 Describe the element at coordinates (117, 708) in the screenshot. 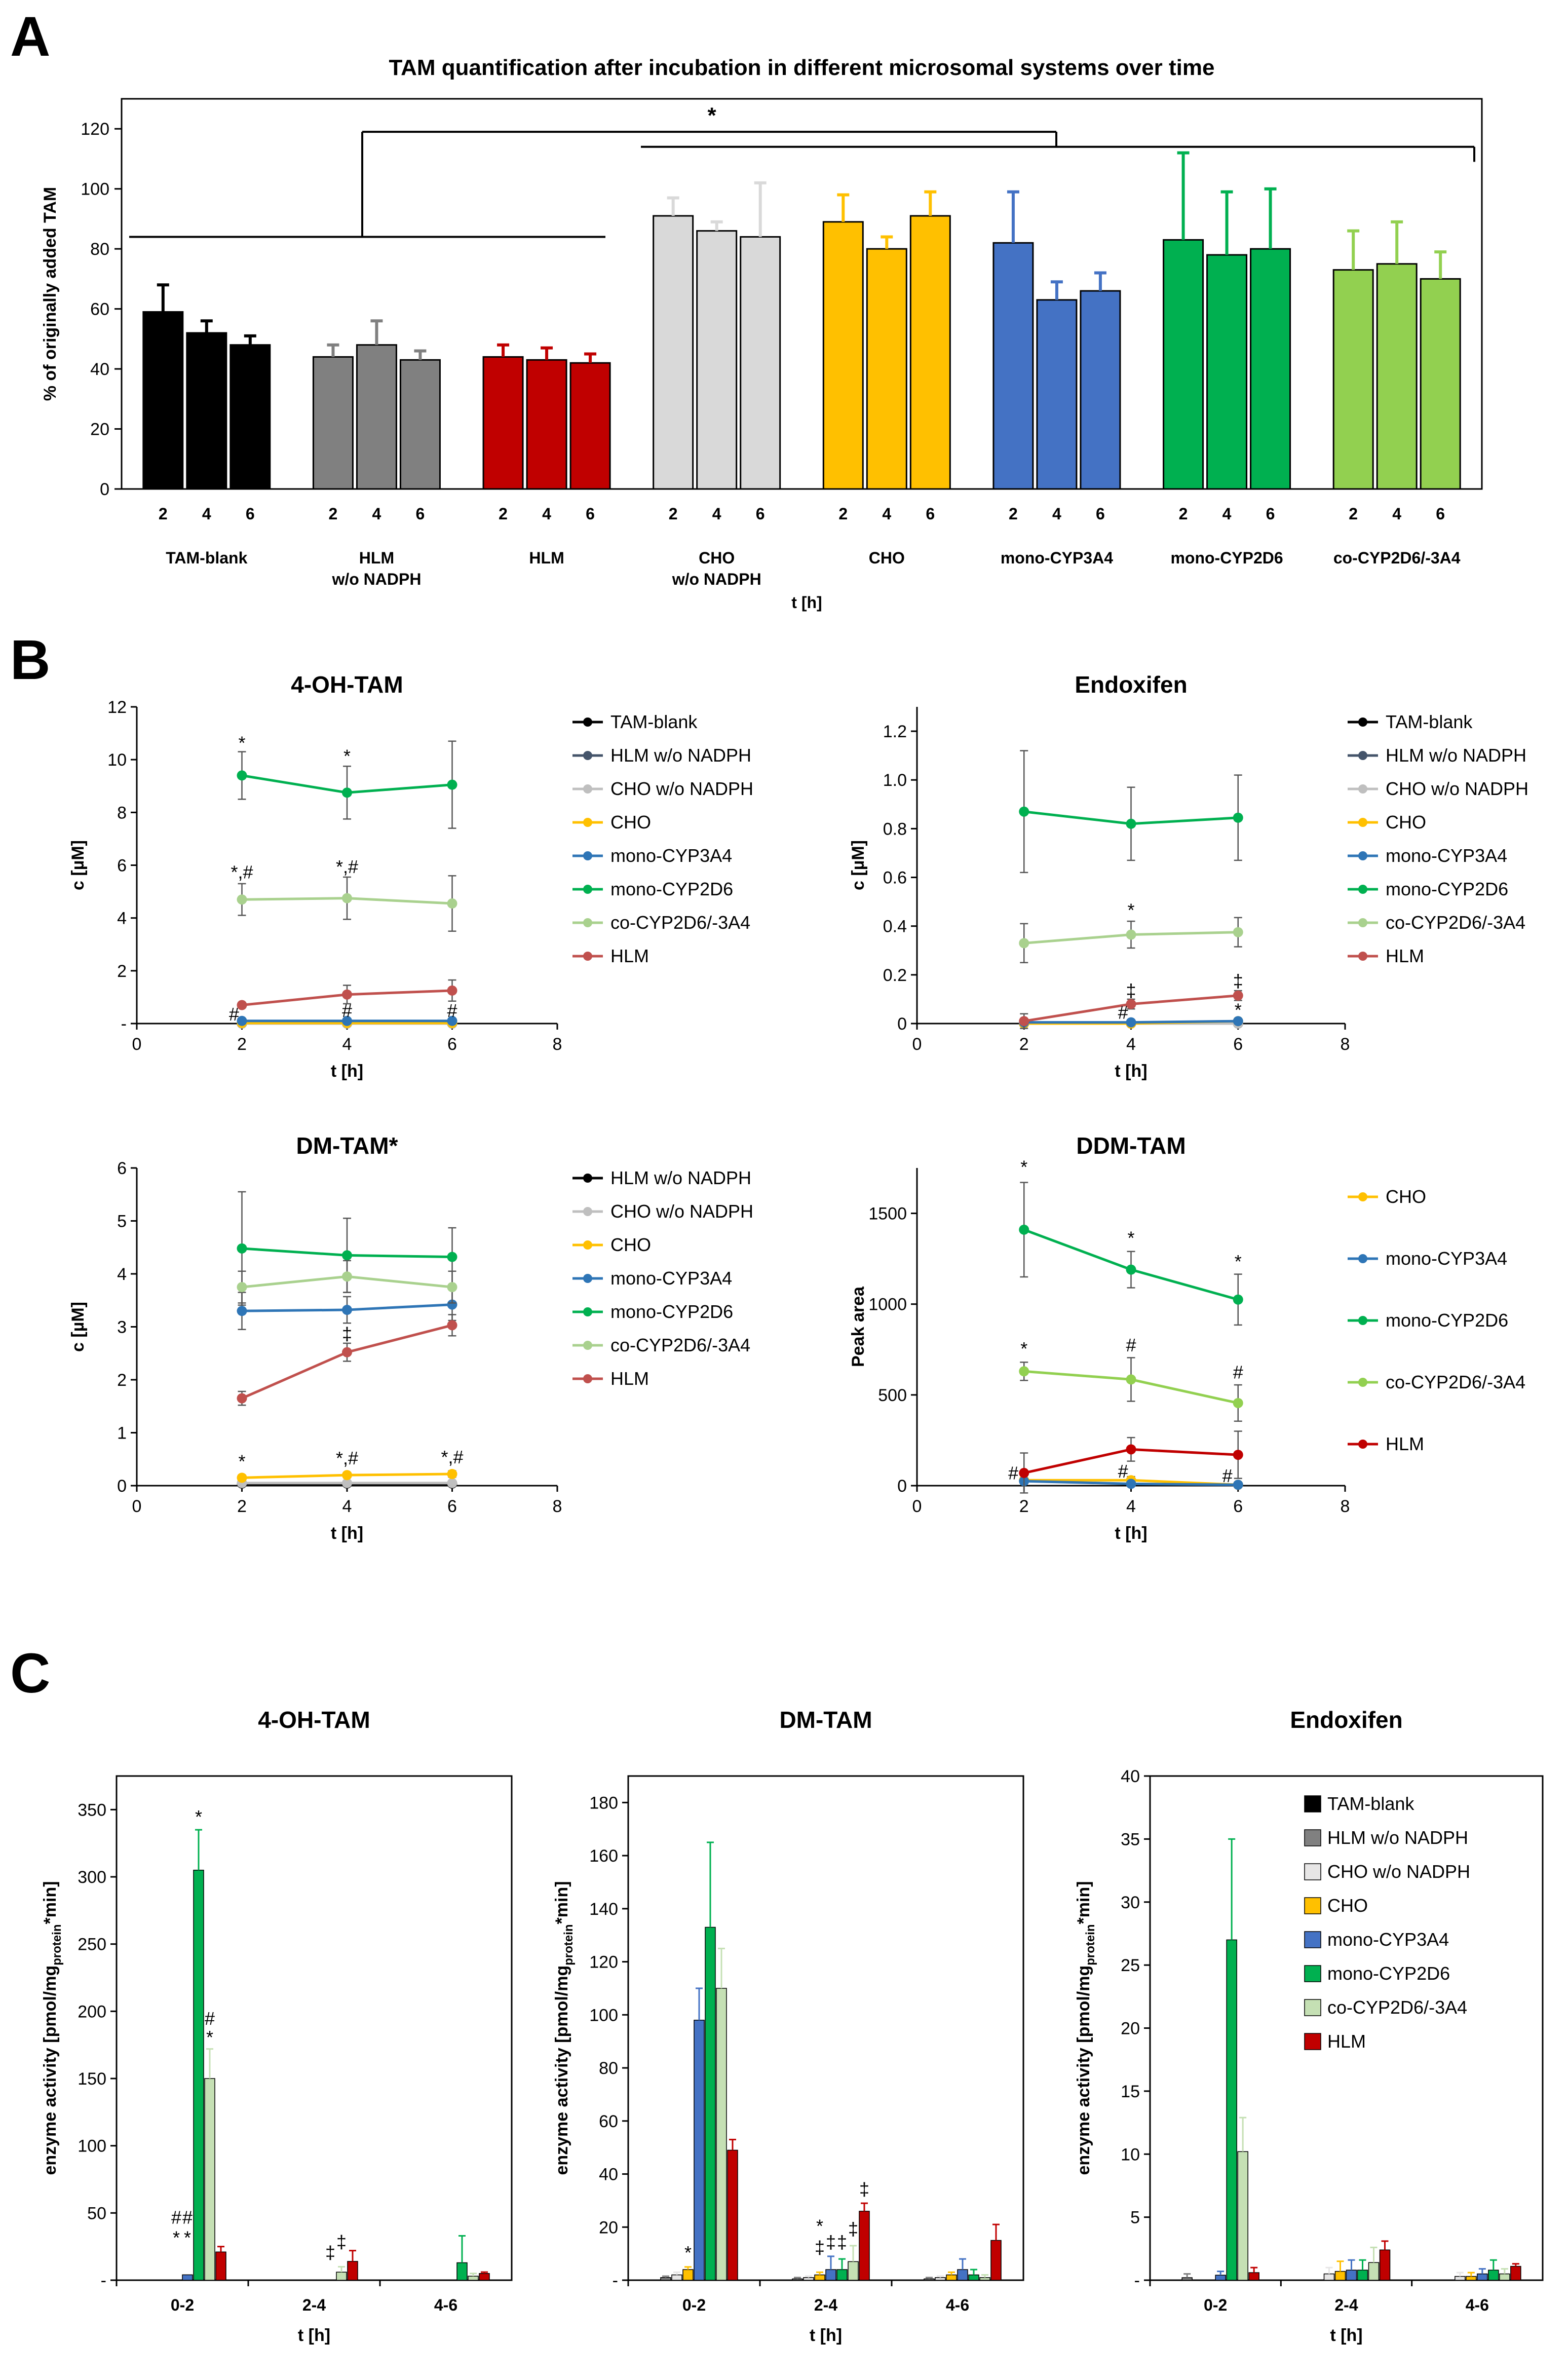

I see `y-tick-label: 12` at that location.